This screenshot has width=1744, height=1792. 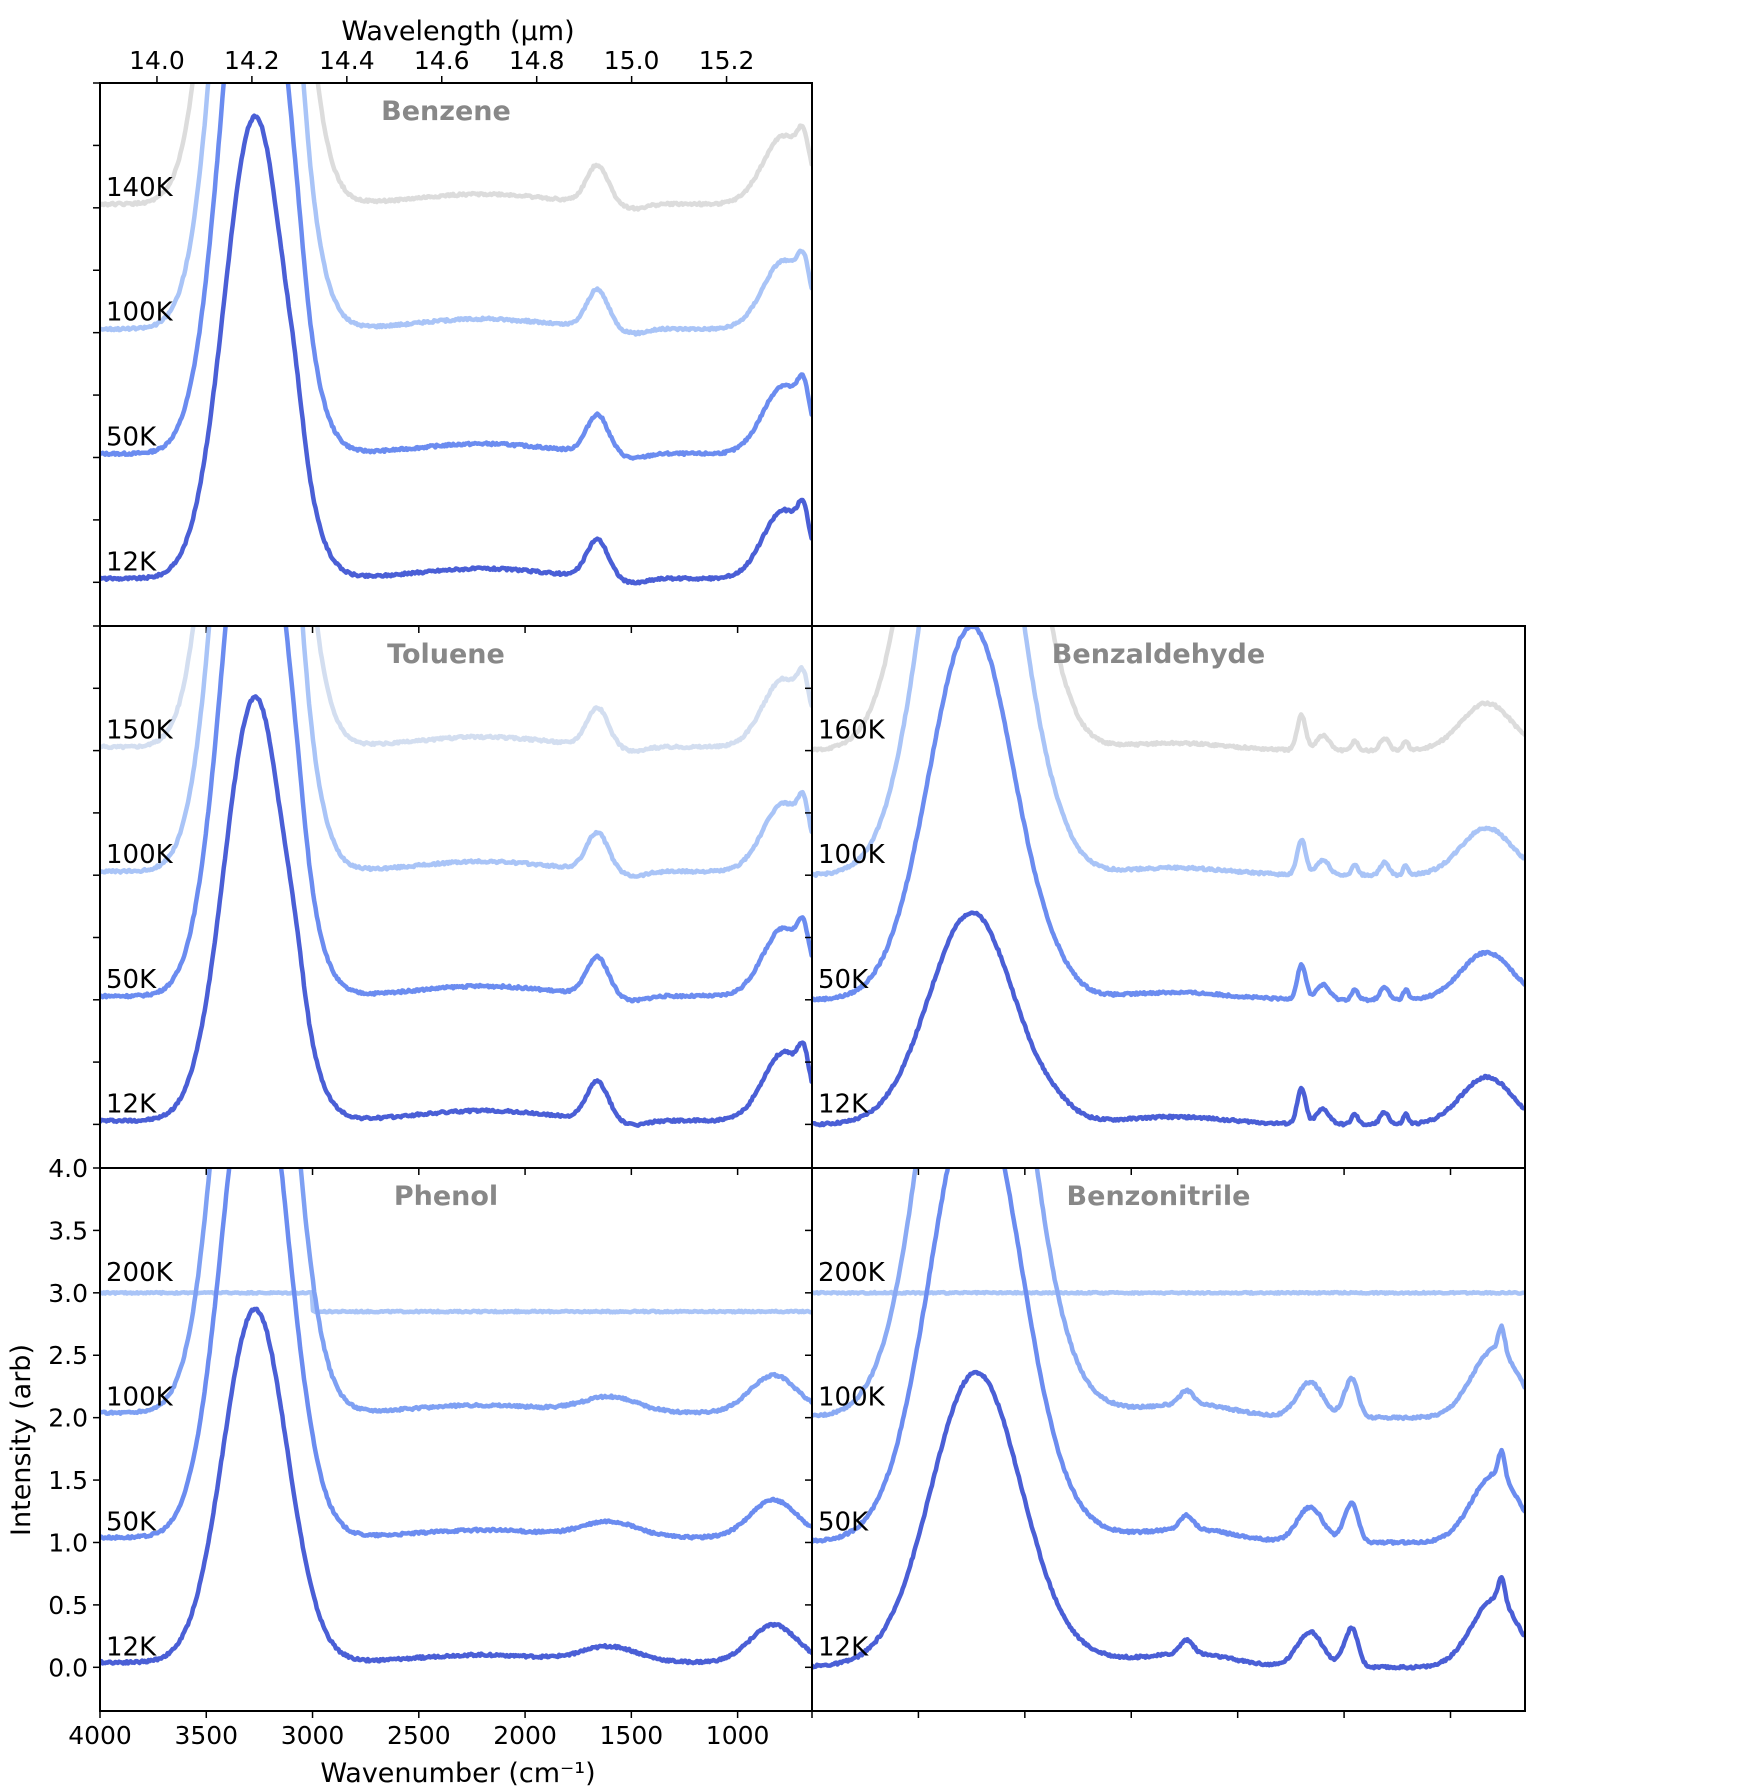 What do you see at coordinates (525, 1735) in the screenshot?
I see `x-tick-label: 2000` at bounding box center [525, 1735].